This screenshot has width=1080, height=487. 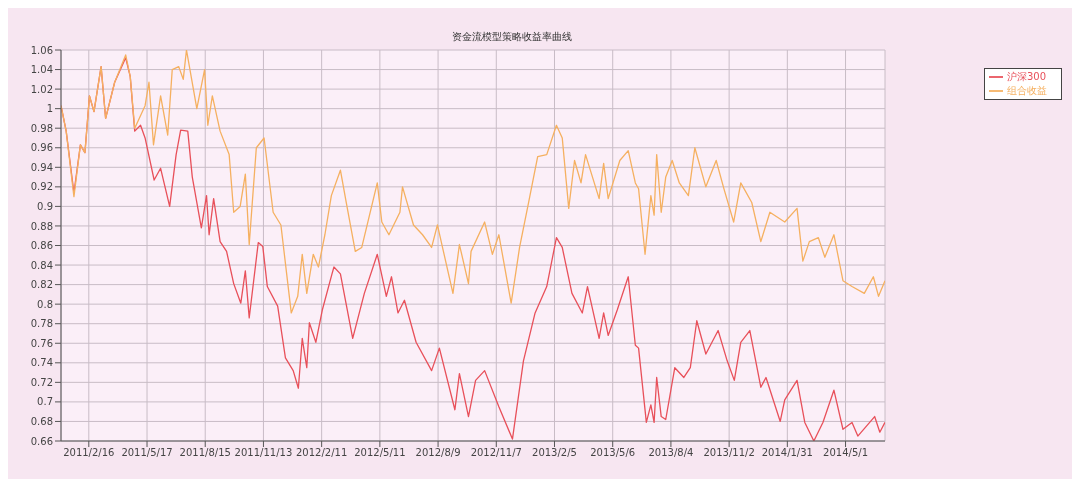 What do you see at coordinates (438, 453) in the screenshot?
I see `x-tick-label: 2012/8/9` at bounding box center [438, 453].